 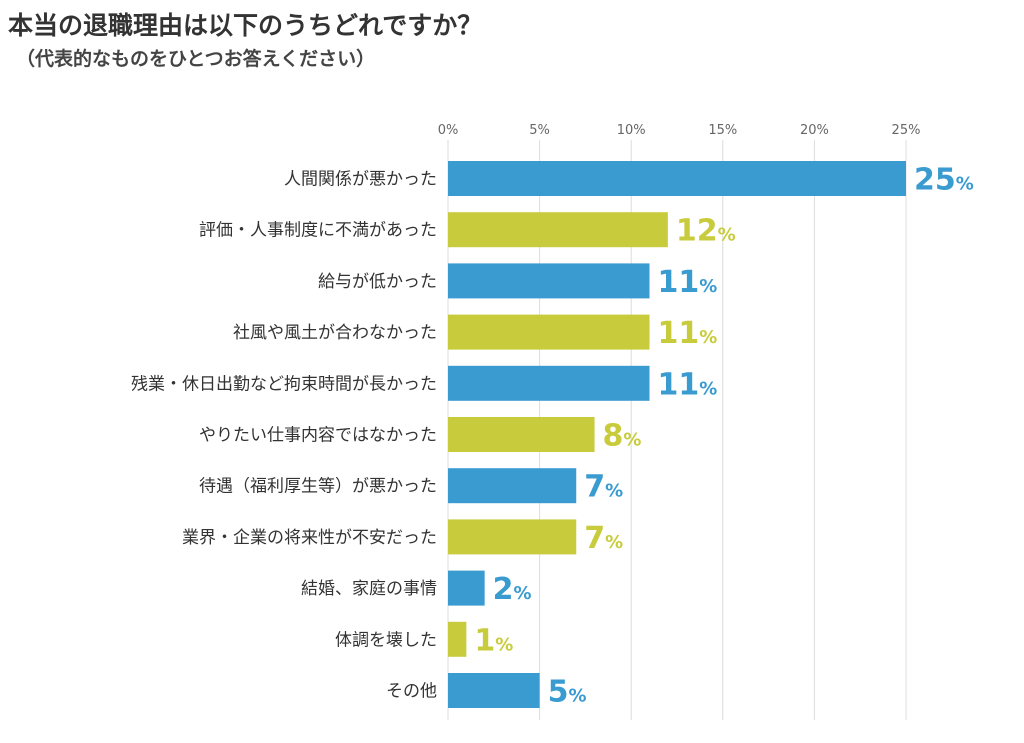 I want to click on chart-subtitle: （代表的なものをひとつお答えください）, so click(x=196, y=59).